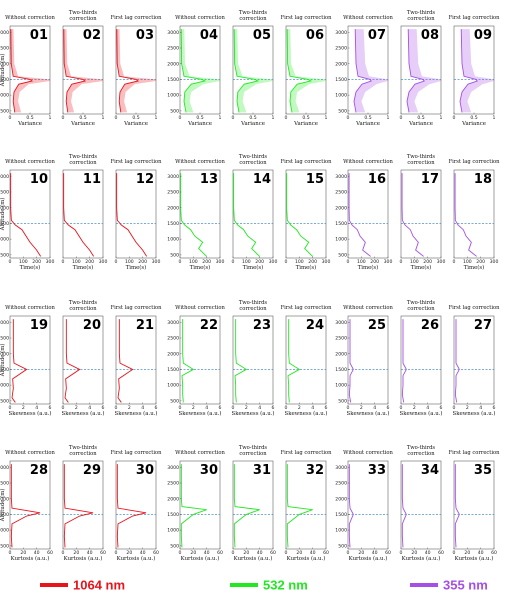 This screenshot has width=510, height=600. I want to click on legend-label: 1064 nm, so click(99, 585).